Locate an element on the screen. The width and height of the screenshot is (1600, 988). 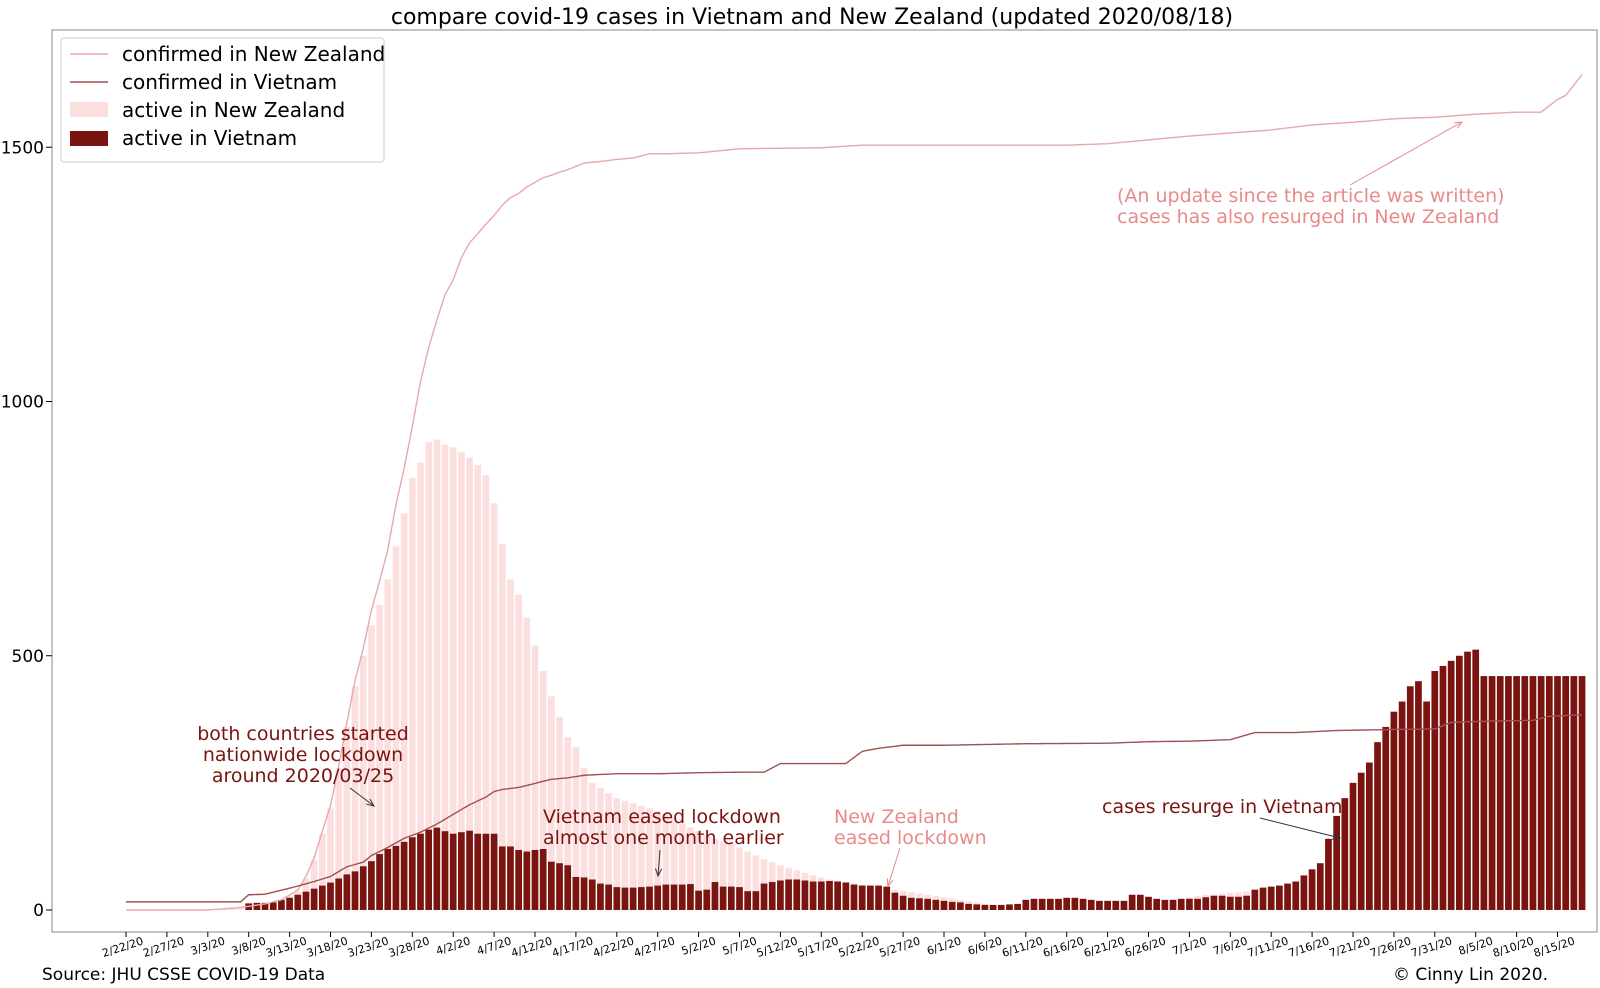
annotation-arrowhead is located at coordinates (1337, 836).